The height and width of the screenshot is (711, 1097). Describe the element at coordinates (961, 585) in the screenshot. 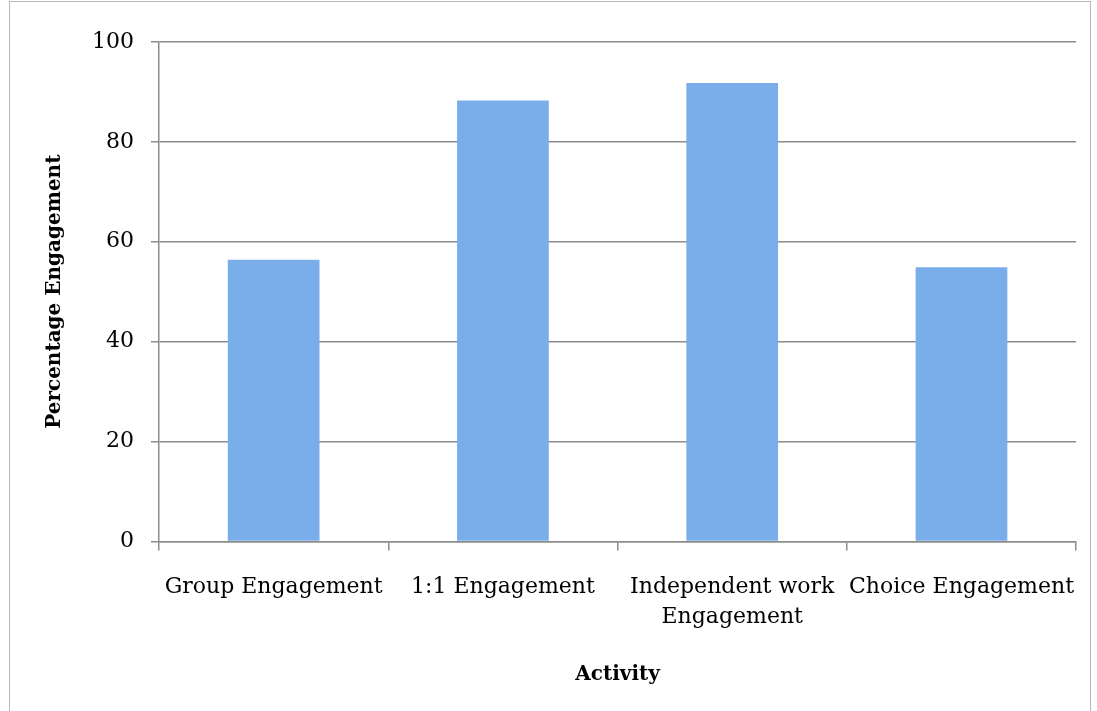

I see `x-tick-label: Choice Engagement` at that location.